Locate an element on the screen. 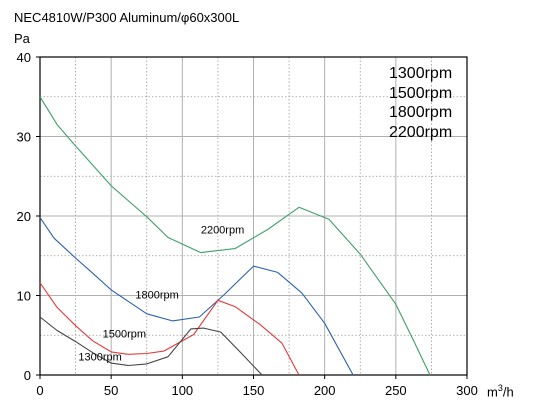 This screenshot has height=418, width=541. x-tick-label: 250 is located at coordinates (396, 390).